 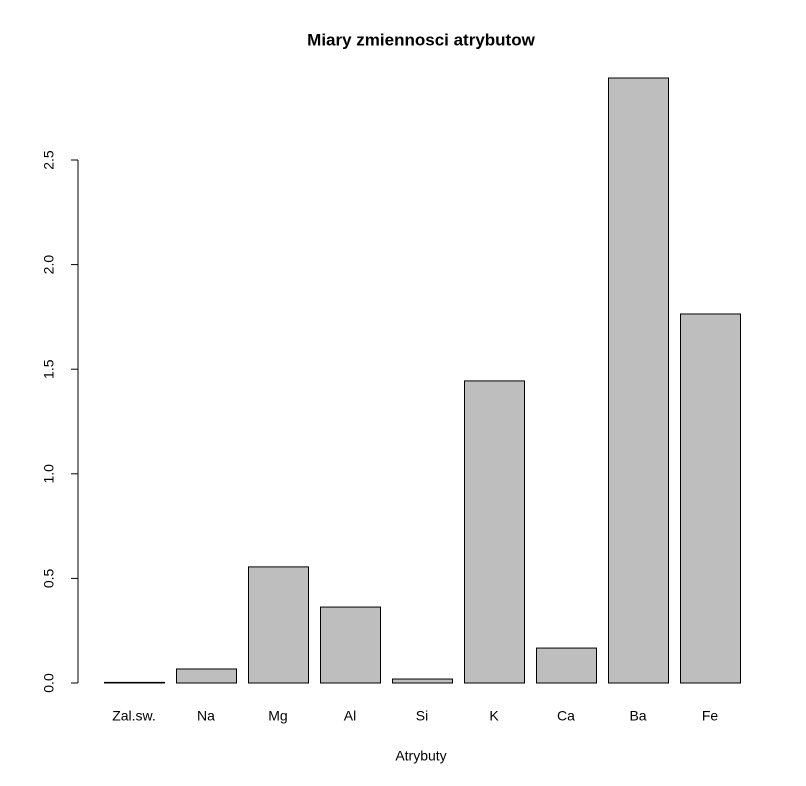 I want to click on x-tick-label: Al, so click(x=350, y=716).